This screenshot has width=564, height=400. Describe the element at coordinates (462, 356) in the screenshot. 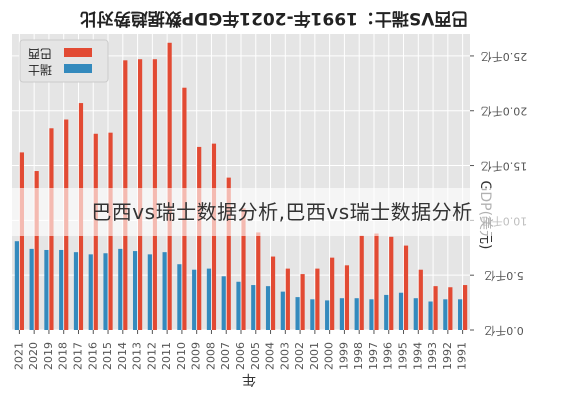

I see `x-tick-label: 1991` at that location.